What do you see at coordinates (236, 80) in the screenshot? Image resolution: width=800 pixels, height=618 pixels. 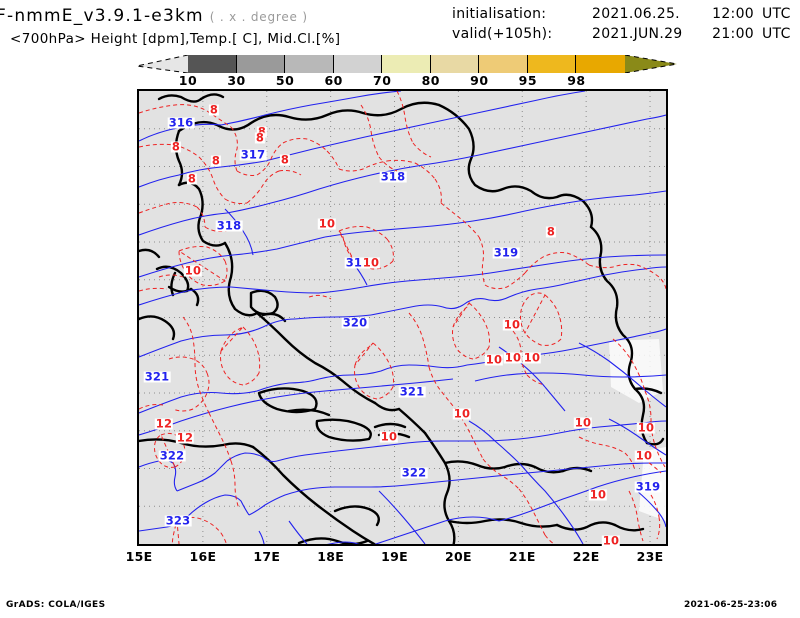 I see `colorbar-tick-label: 30` at bounding box center [236, 80].